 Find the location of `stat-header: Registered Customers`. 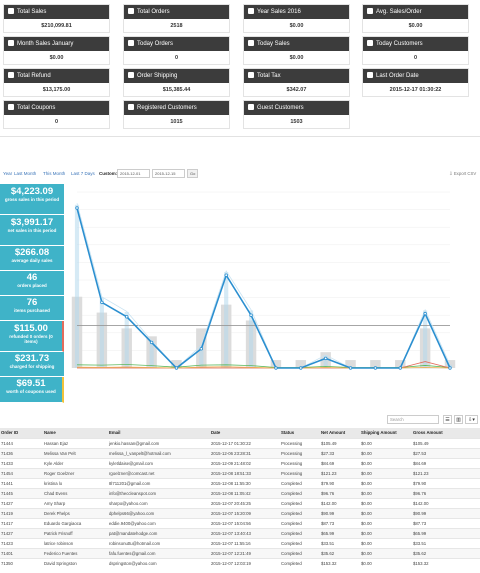

stat-header: Registered Customers is located at coordinates (176, 108).